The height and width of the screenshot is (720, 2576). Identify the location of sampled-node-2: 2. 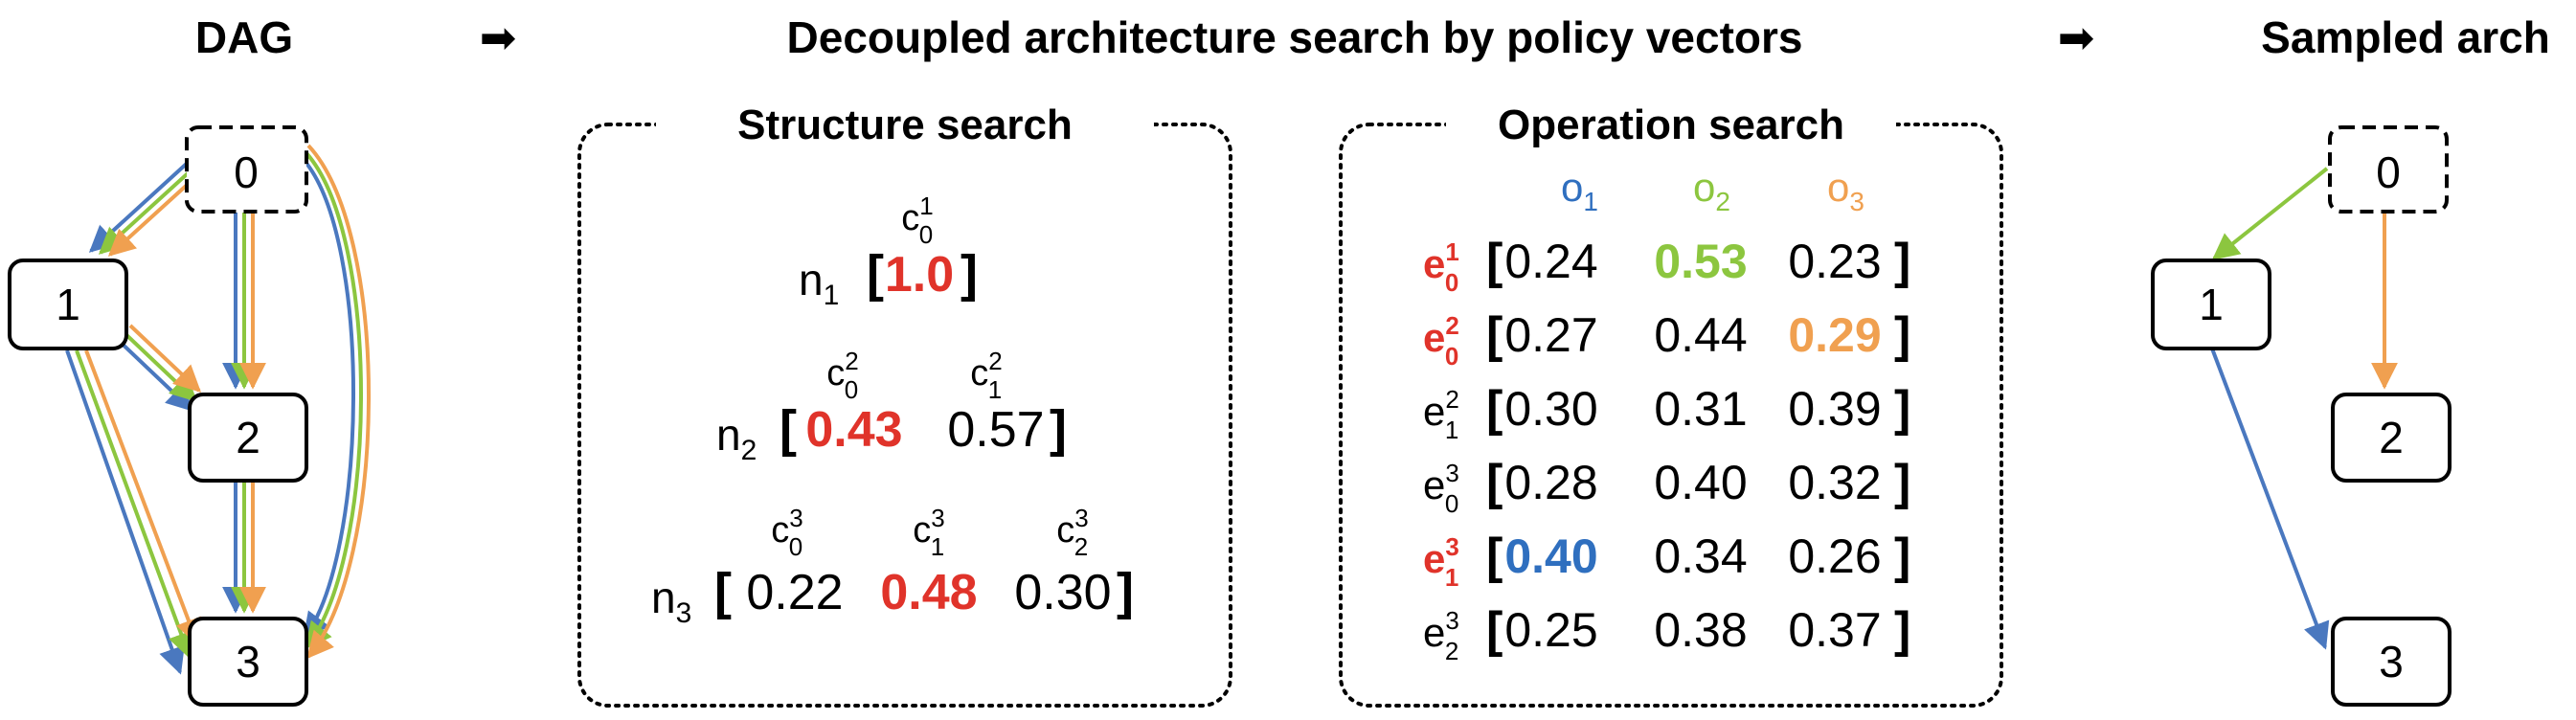
(2391, 438).